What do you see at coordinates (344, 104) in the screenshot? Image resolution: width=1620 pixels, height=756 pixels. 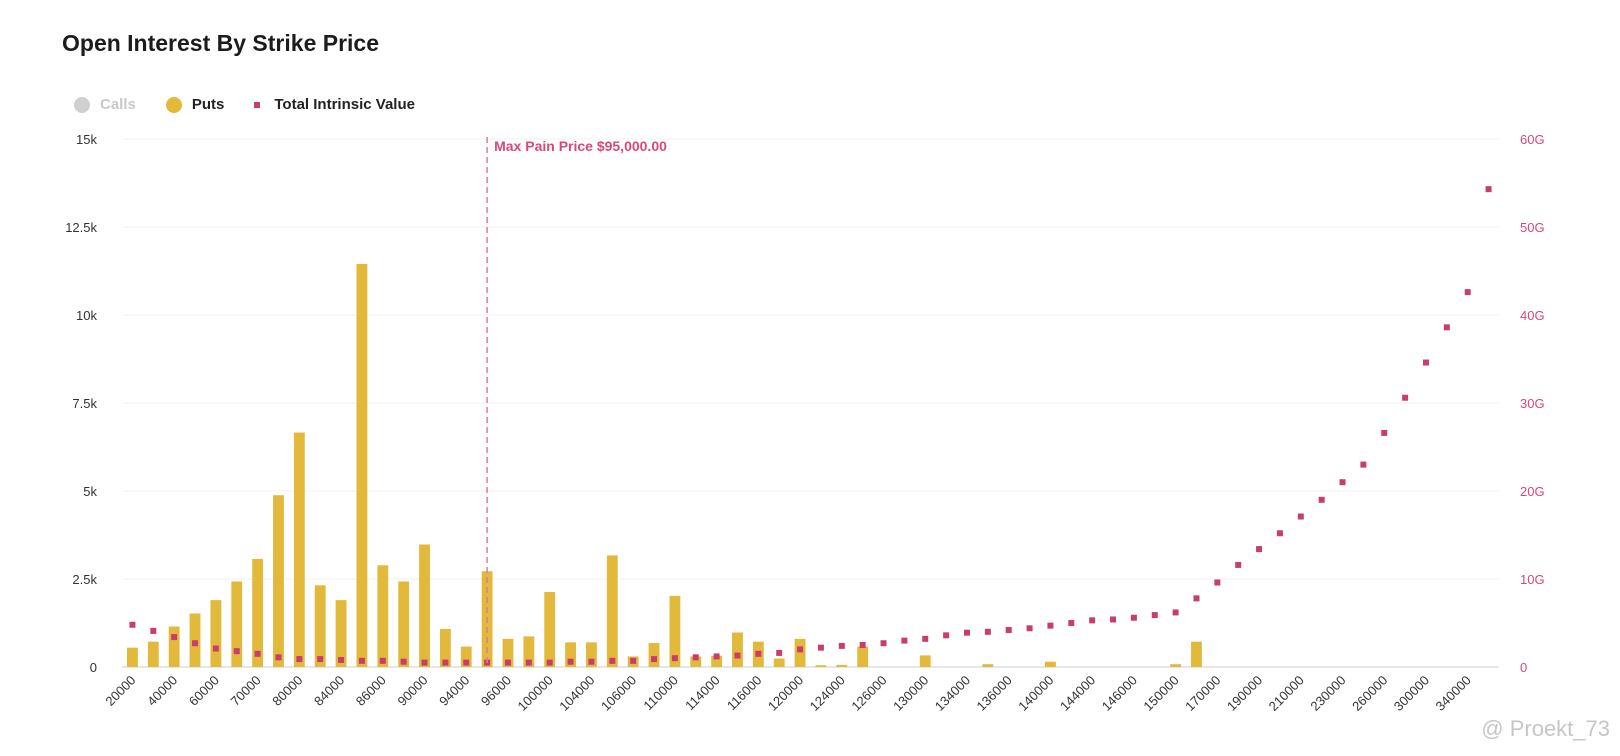 I see `legend-tiv-label: Total Intrinsic Value` at bounding box center [344, 104].